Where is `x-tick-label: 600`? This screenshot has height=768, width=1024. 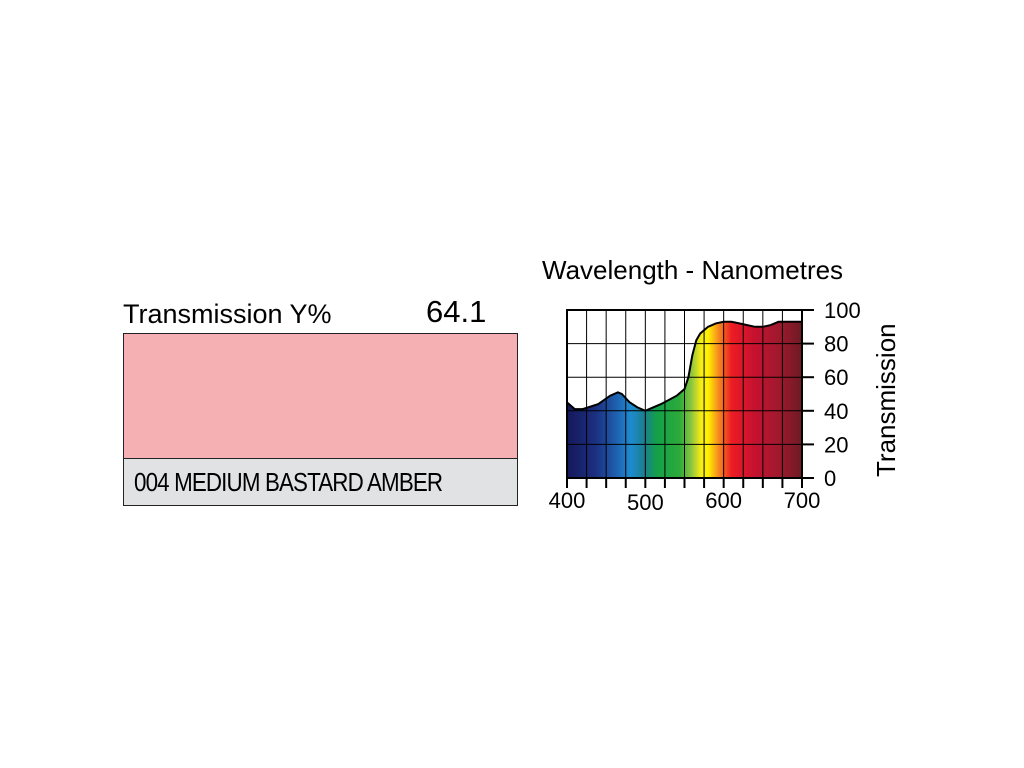
x-tick-label: 600 is located at coordinates (723, 500).